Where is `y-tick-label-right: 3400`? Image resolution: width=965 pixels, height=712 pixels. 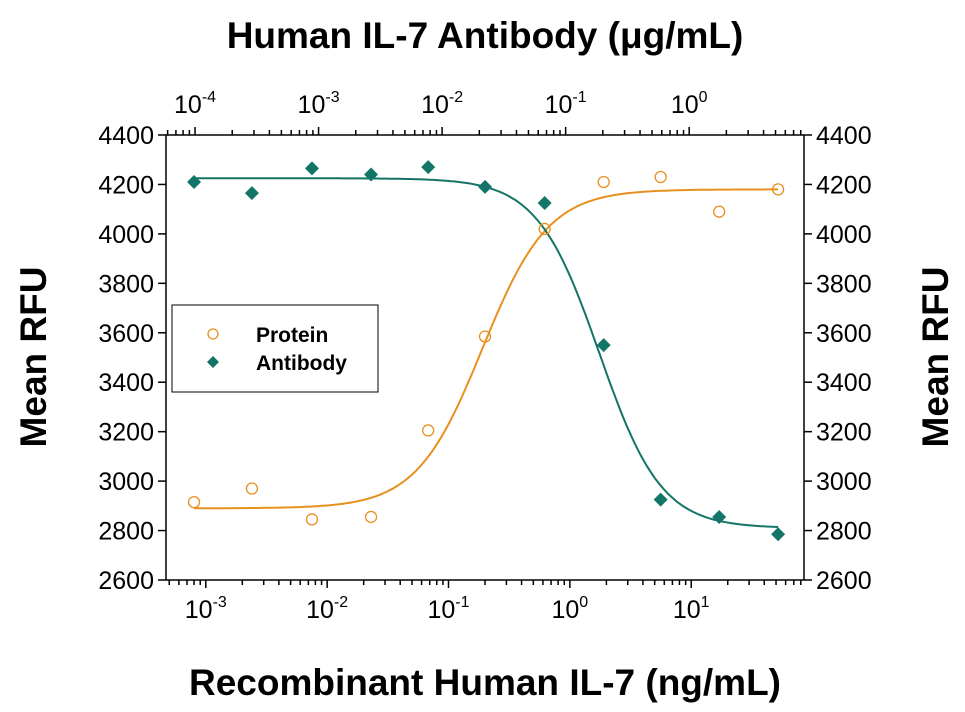 y-tick-label-right: 3400 is located at coordinates (844, 383).